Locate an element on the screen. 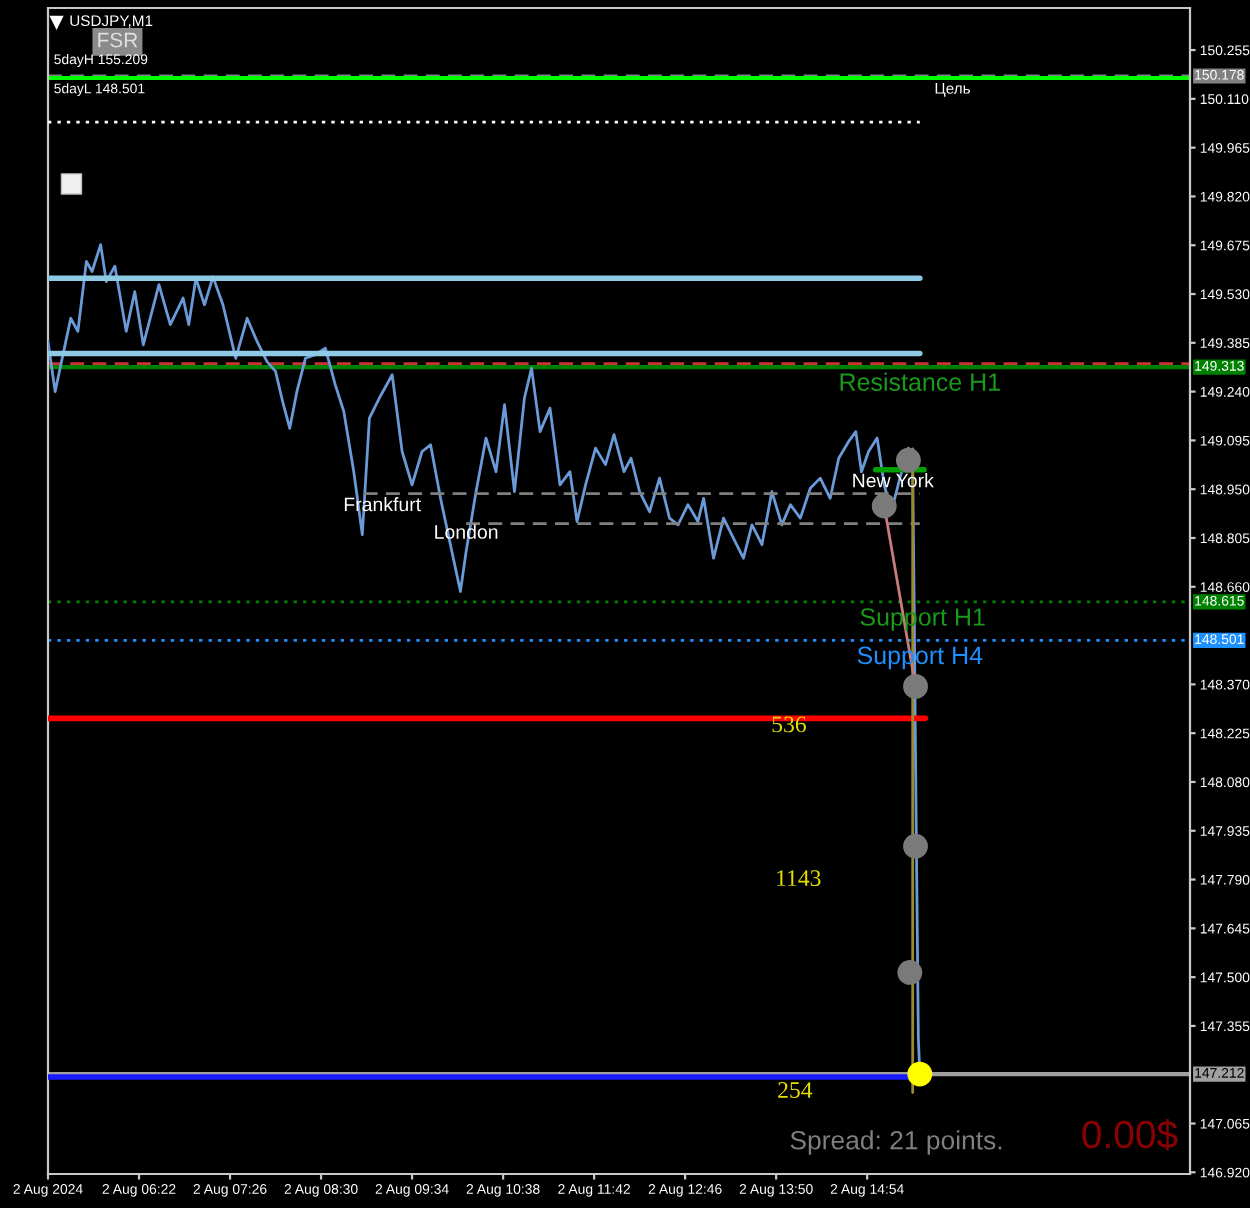  annotation: 0.00$ is located at coordinates (1130, 1135).